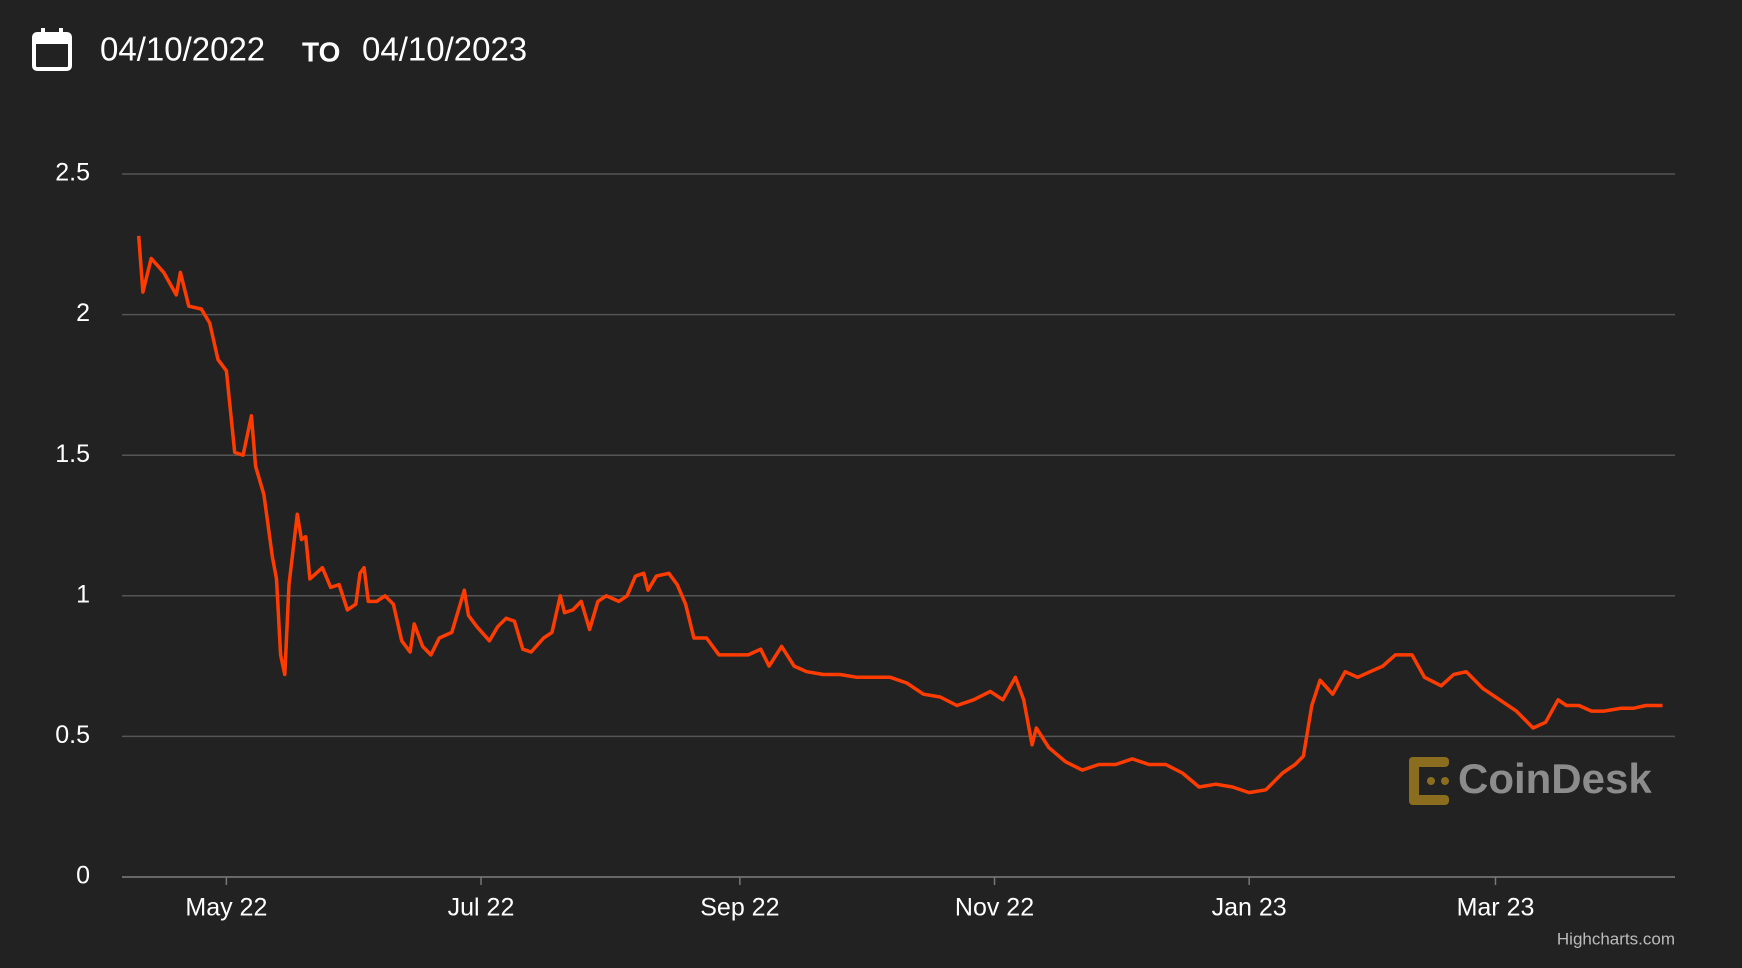 Image resolution: width=1742 pixels, height=968 pixels. Describe the element at coordinates (52, 49) in the screenshot. I see `calendar-icon` at that location.